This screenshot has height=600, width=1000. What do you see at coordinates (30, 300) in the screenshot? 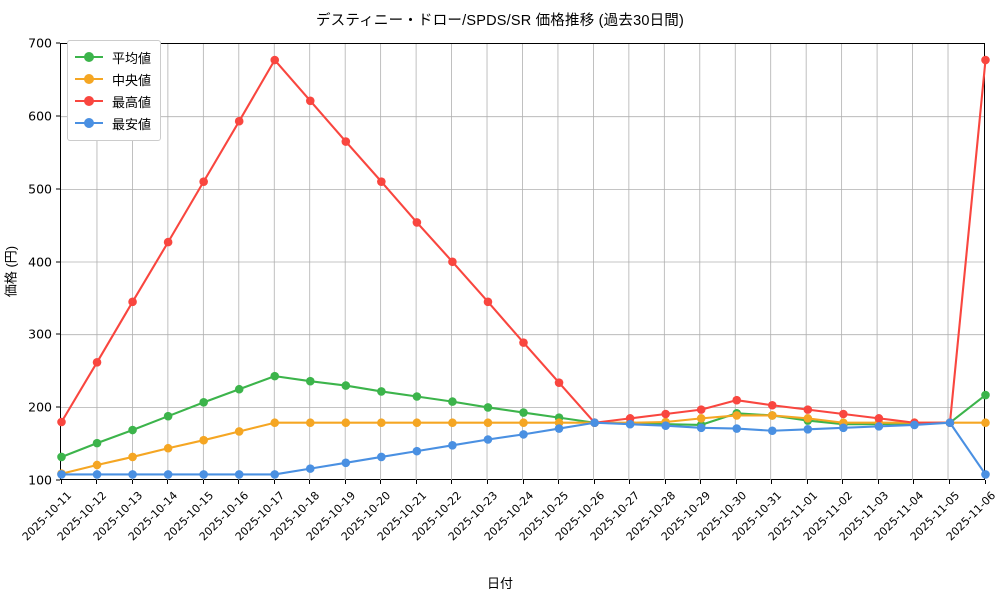
I see `y-axis-ticks: 100 200 300 400 500 600 700` at bounding box center [30, 300].